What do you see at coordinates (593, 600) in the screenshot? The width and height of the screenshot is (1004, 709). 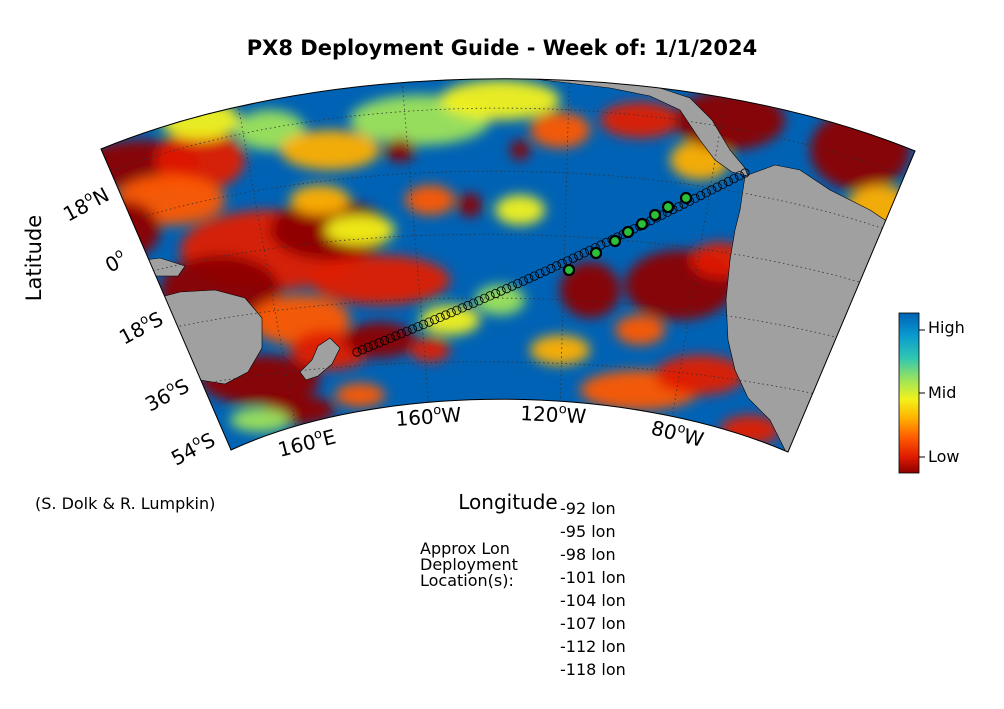 I see `deployment-lon-item: -104 lon` at bounding box center [593, 600].